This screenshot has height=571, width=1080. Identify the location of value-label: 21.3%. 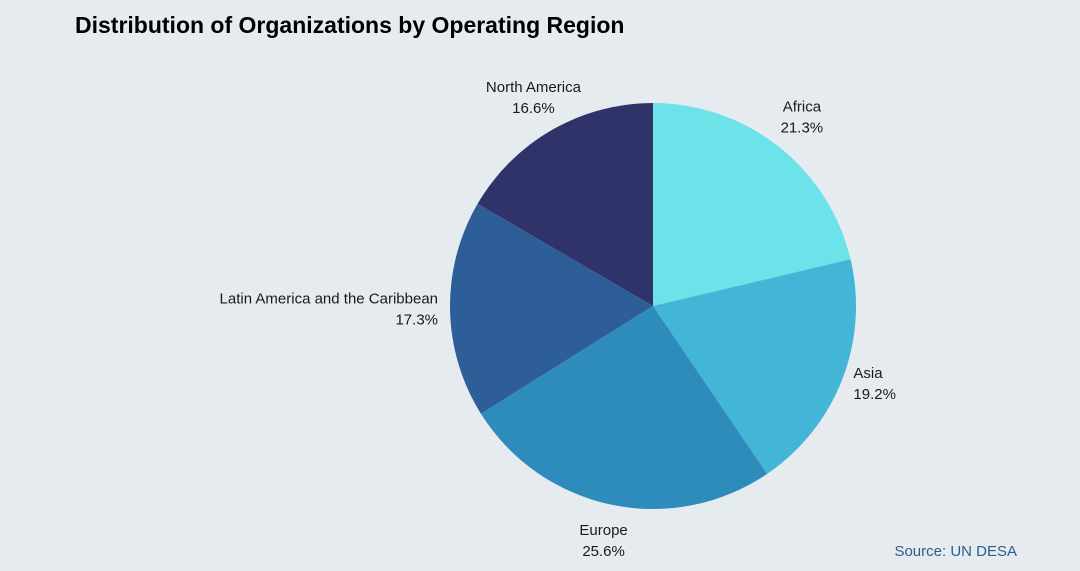
(802, 128).